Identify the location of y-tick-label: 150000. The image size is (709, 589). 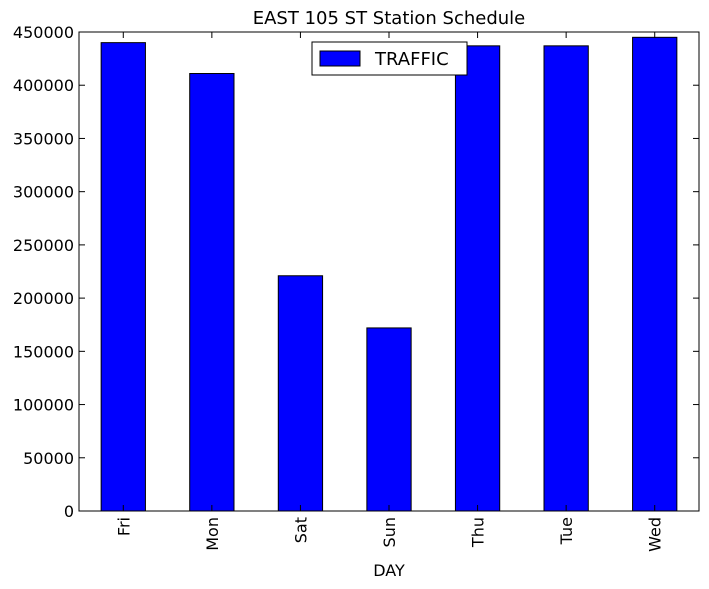
(43, 351).